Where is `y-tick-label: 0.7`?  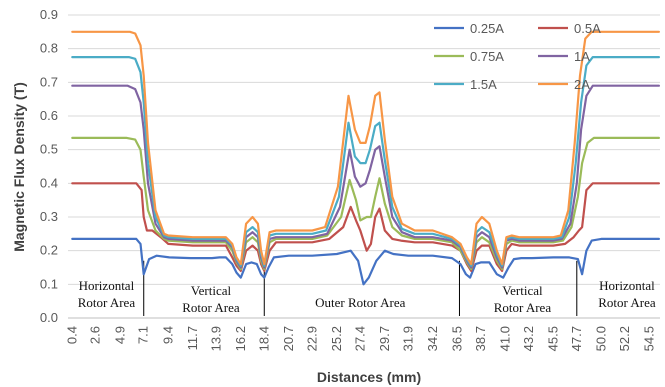 y-tick-label: 0.7 is located at coordinates (49, 81).